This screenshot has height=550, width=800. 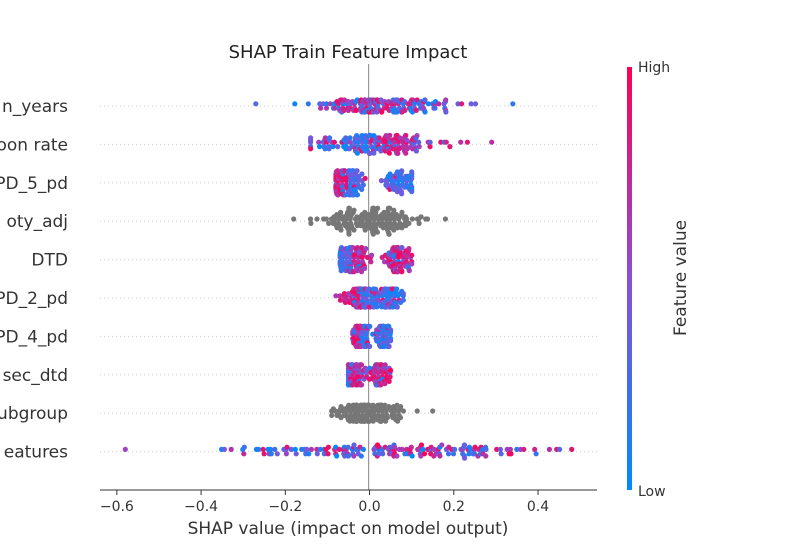 I want to click on feature-label: eatures, so click(x=36, y=453).